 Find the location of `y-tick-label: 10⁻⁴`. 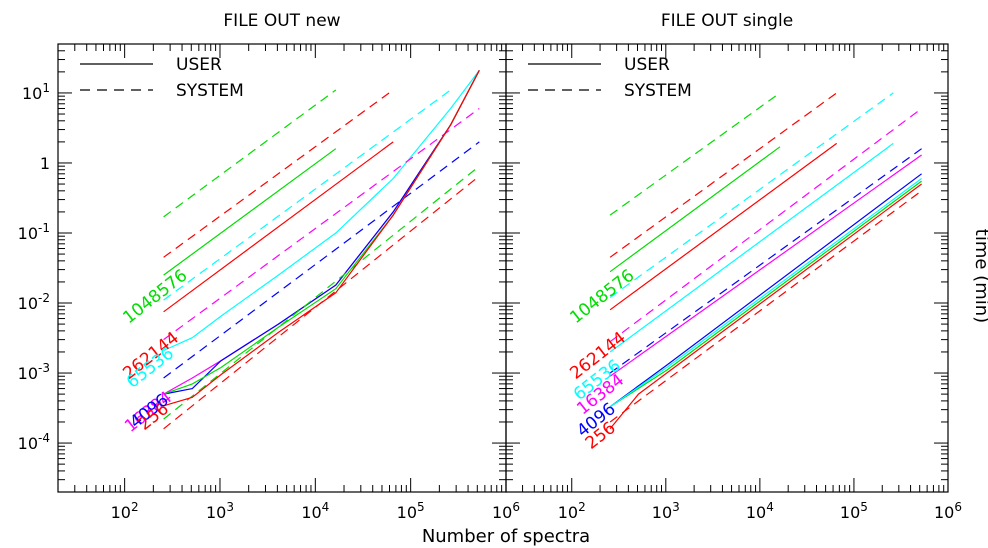

y-tick-label: 10⁻⁴ is located at coordinates (34, 442).